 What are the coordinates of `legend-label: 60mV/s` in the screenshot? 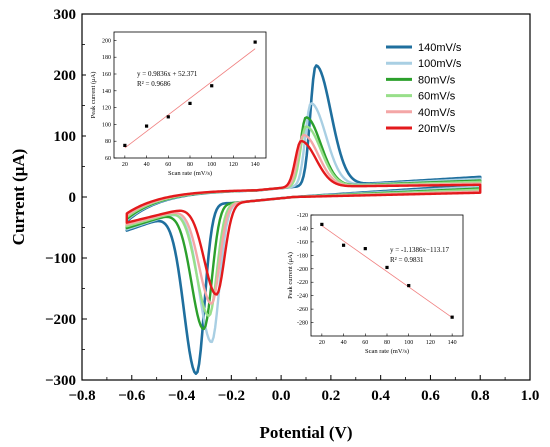 It's located at (437, 97).